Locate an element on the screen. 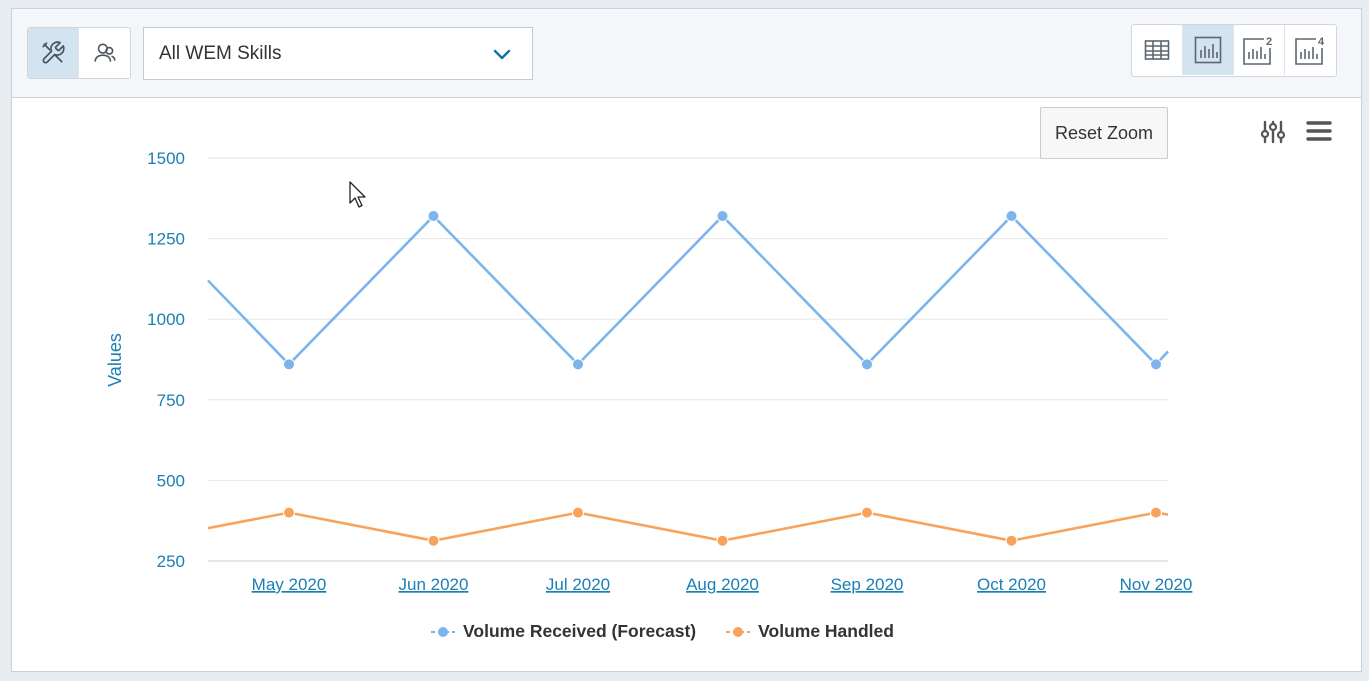 Image resolution: width=1369 pixels, height=681 pixels. chart-view-4-icon: 4 is located at coordinates (1309, 50).